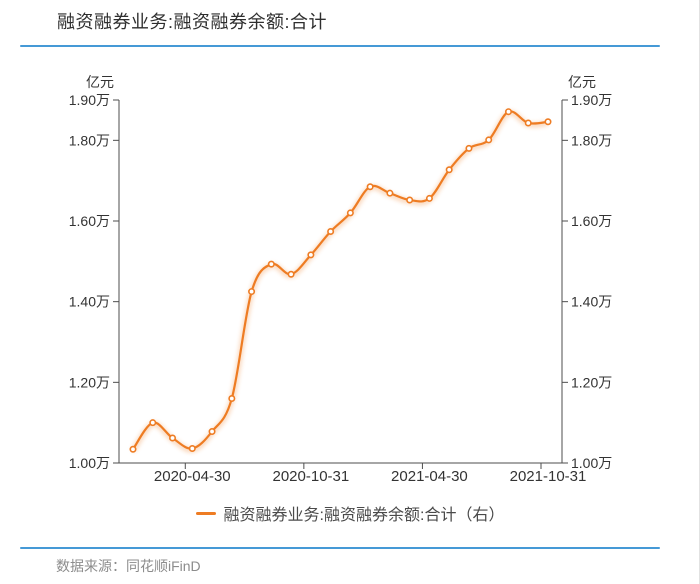  What do you see at coordinates (205, 513) in the screenshot?
I see `legend-line-marker` at bounding box center [205, 513].